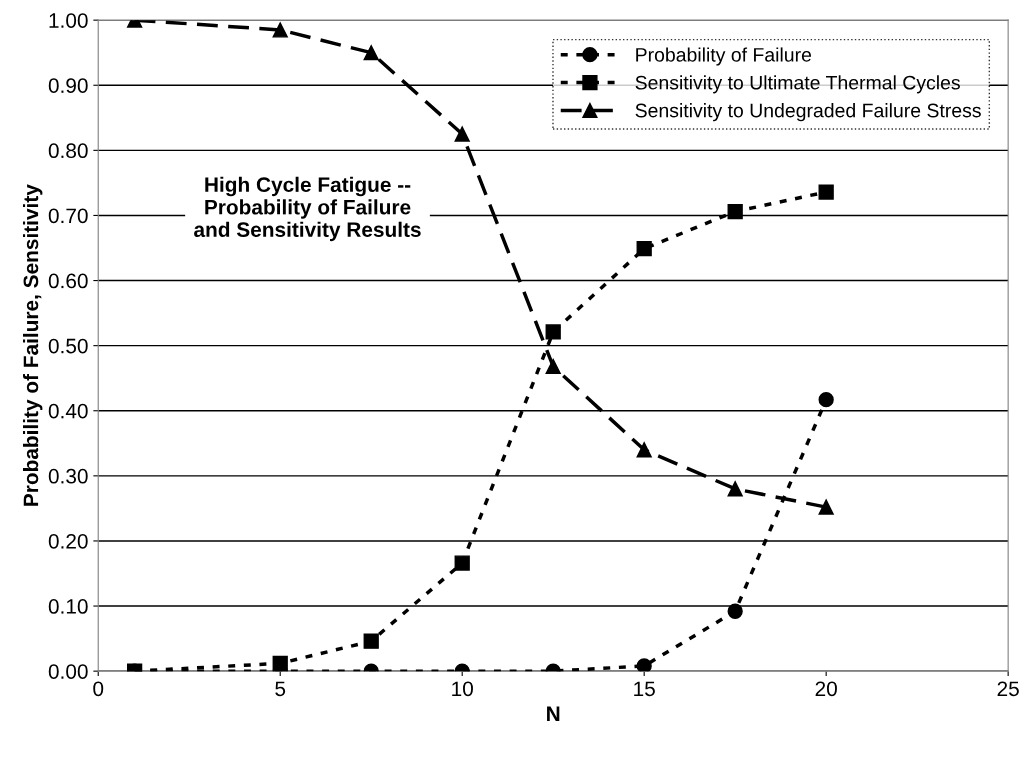 The height and width of the screenshot is (775, 1034). Describe the element at coordinates (280, 689) in the screenshot. I see `x-tick-label: 5` at that location.